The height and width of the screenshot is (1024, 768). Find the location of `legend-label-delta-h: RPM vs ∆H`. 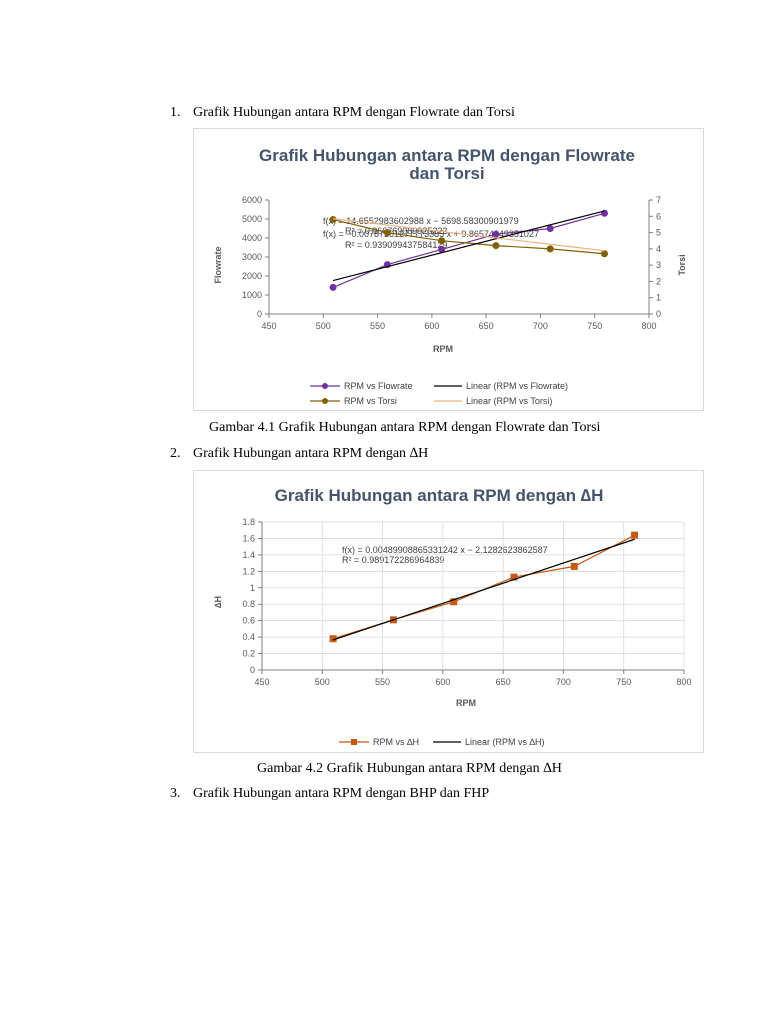

legend-label-delta-h: RPM vs ∆H is located at coordinates (396, 742).